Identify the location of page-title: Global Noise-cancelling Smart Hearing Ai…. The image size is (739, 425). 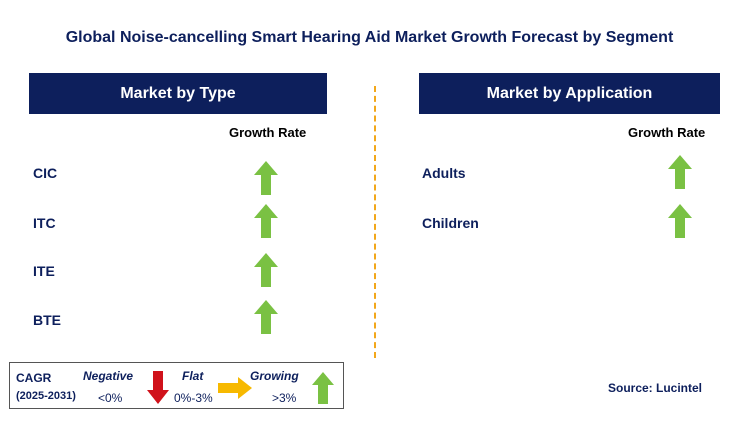
(369, 37).